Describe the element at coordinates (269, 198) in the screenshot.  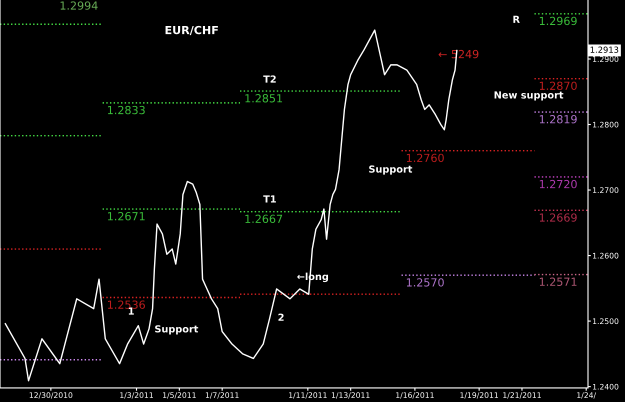
I see `annotation: T1` at that location.